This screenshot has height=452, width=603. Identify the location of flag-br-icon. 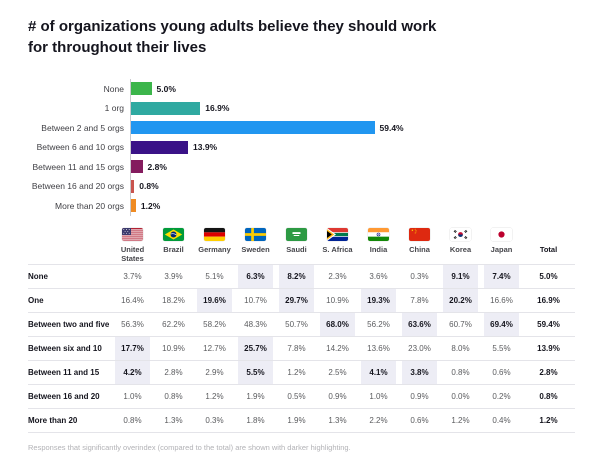
(173, 234).